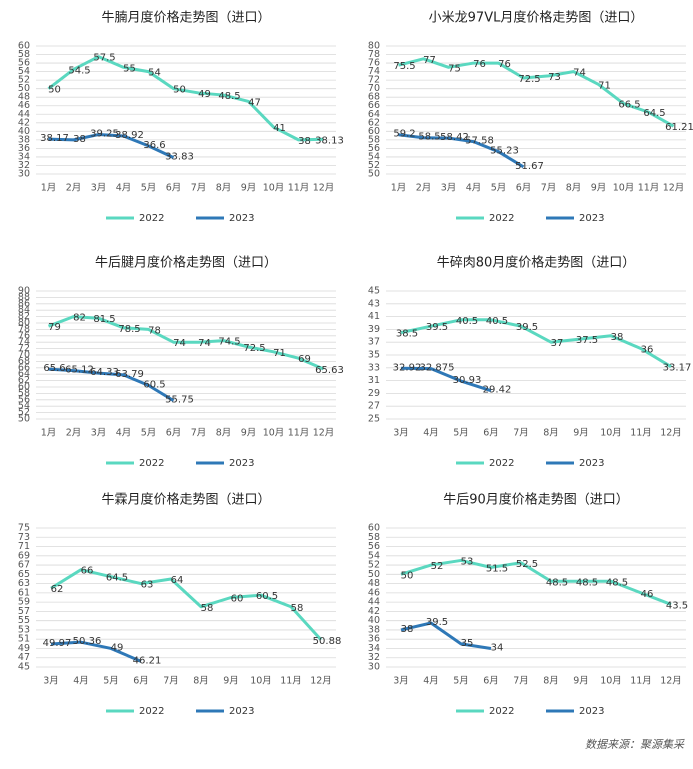 Image resolution: width=693 pixels, height=769 pixels. What do you see at coordinates (587, 340) in the screenshot?
I see `value-label: 37.5` at bounding box center [587, 340].